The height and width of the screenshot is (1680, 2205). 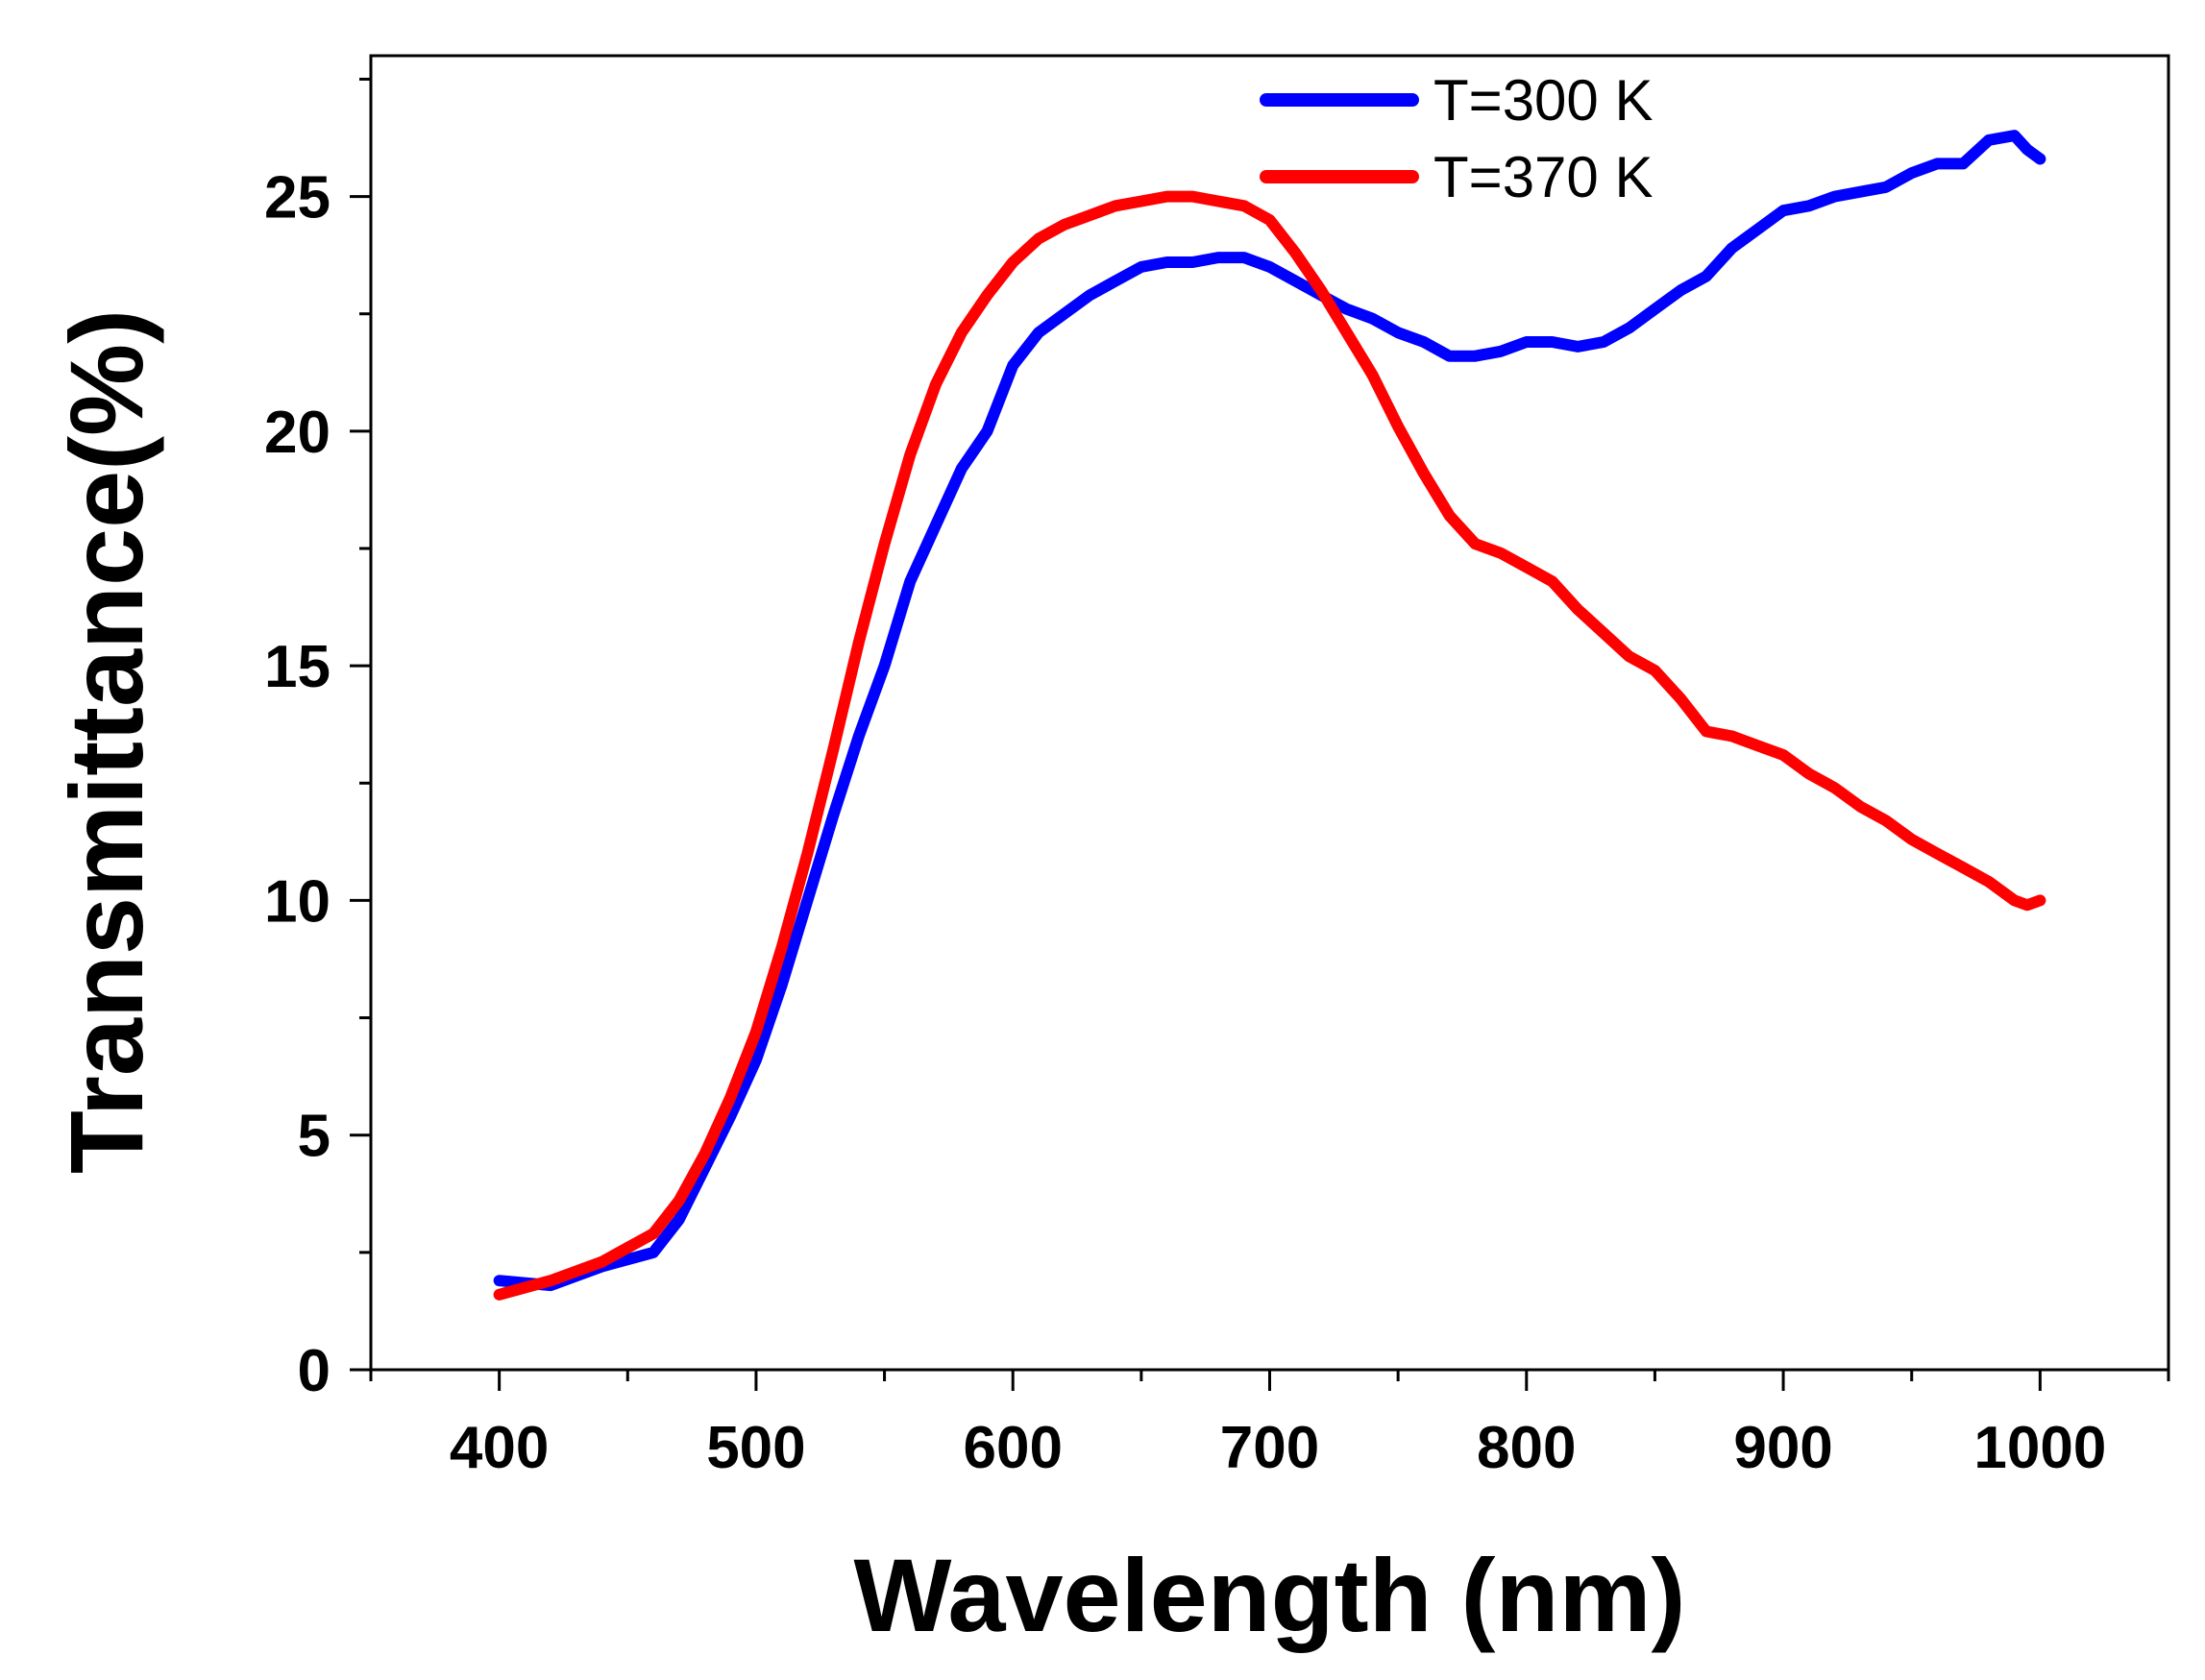 I want to click on y-axis-ticks: 0 5 10 15 20 25, so click(x=317, y=740).